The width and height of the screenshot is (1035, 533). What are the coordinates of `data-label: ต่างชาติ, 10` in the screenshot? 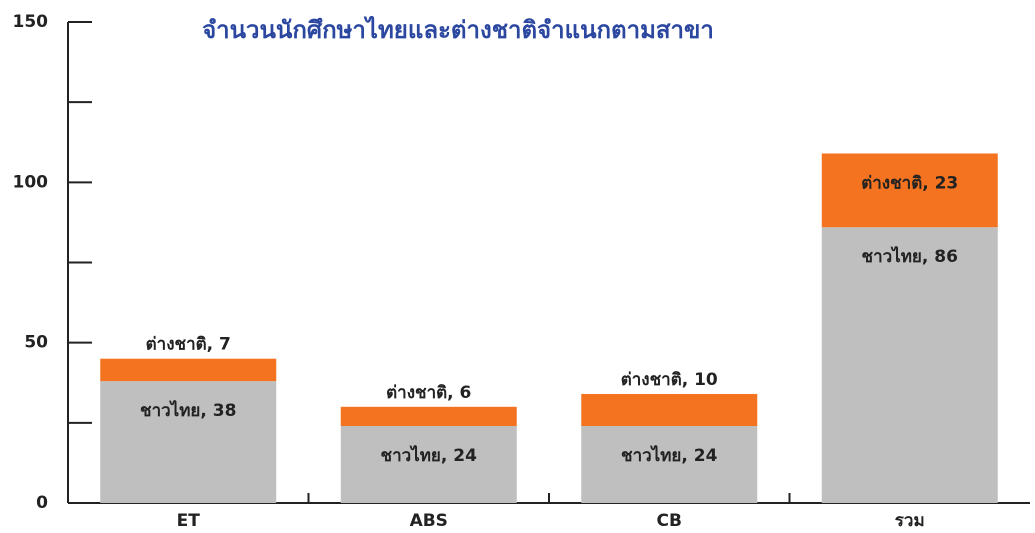 It's located at (669, 380).